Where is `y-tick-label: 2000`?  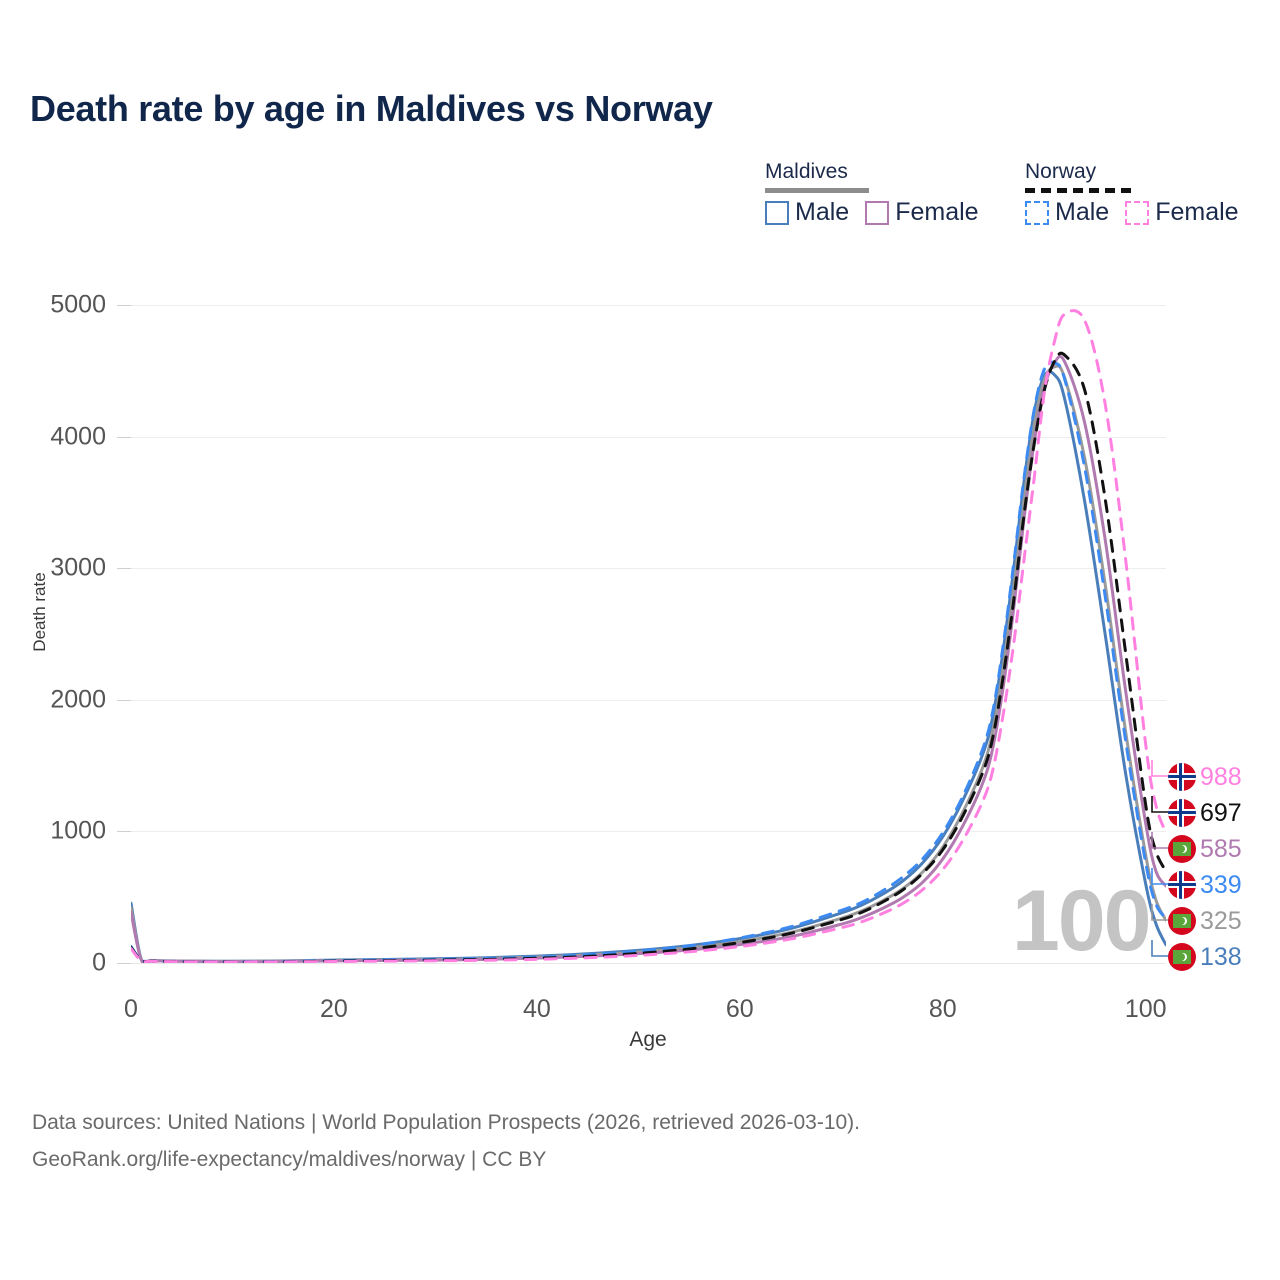 y-tick-label: 2000 is located at coordinates (78, 699).